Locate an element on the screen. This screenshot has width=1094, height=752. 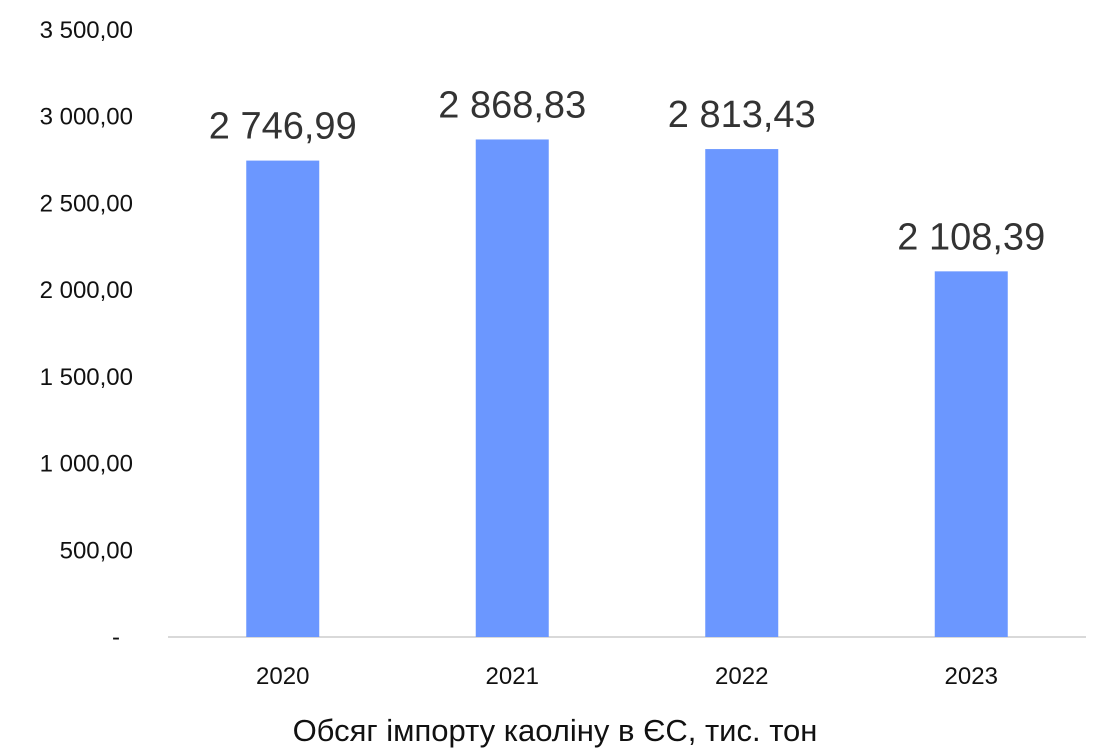
x-axis-ticks: 2020 2021 2022 2023 is located at coordinates (627, 676).